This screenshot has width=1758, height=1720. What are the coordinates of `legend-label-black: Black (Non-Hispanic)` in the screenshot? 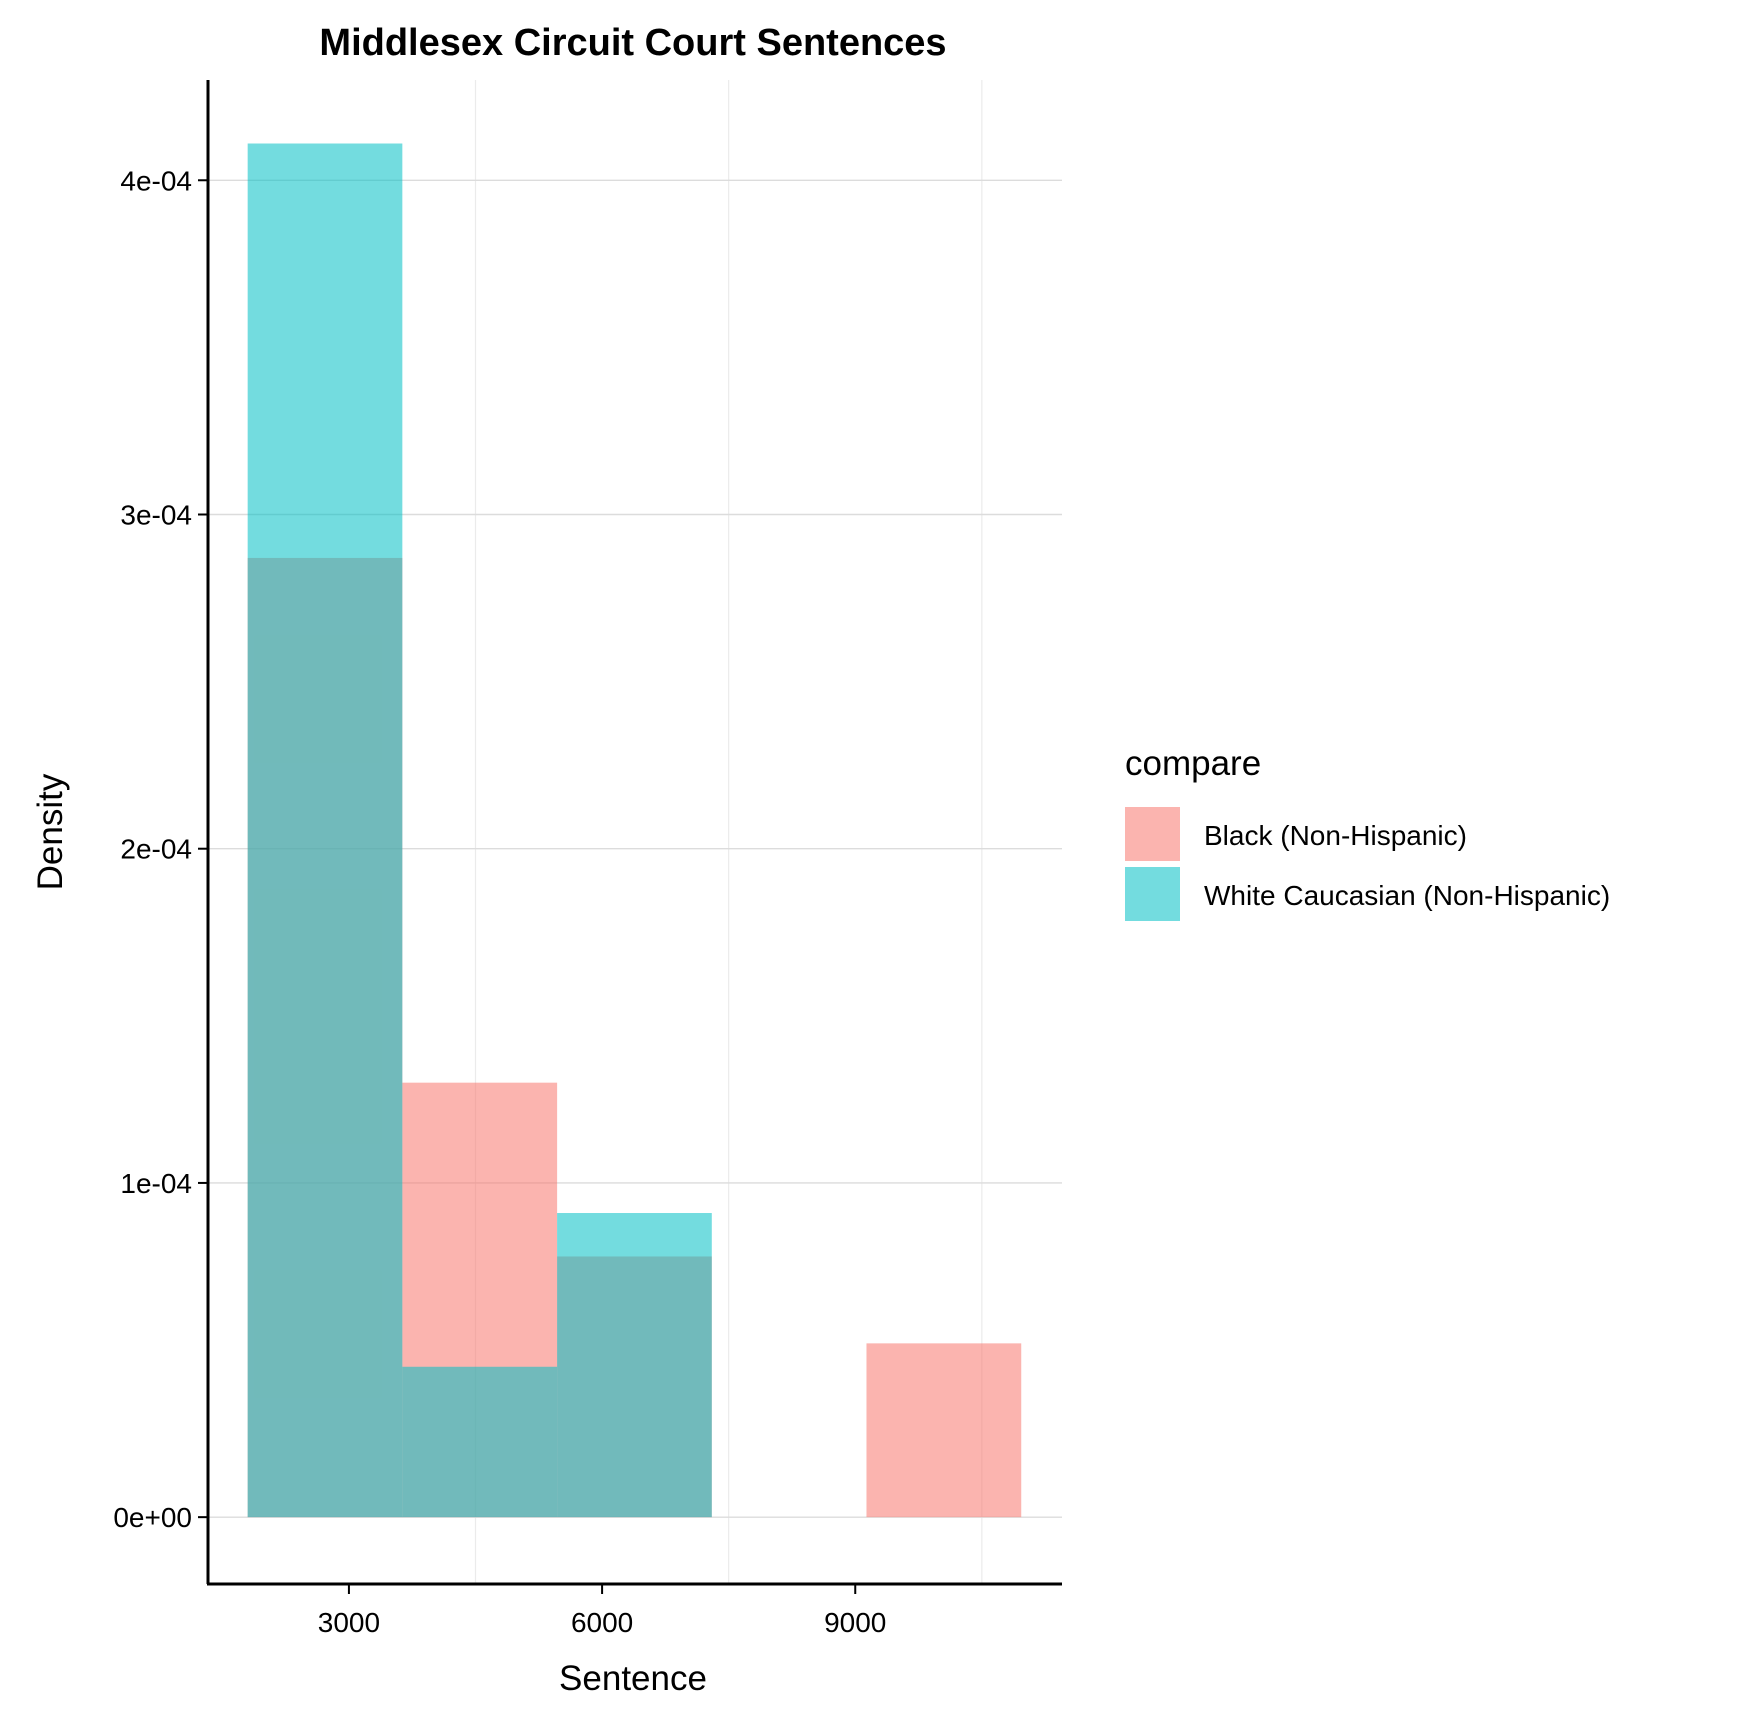 It's located at (1335, 835).